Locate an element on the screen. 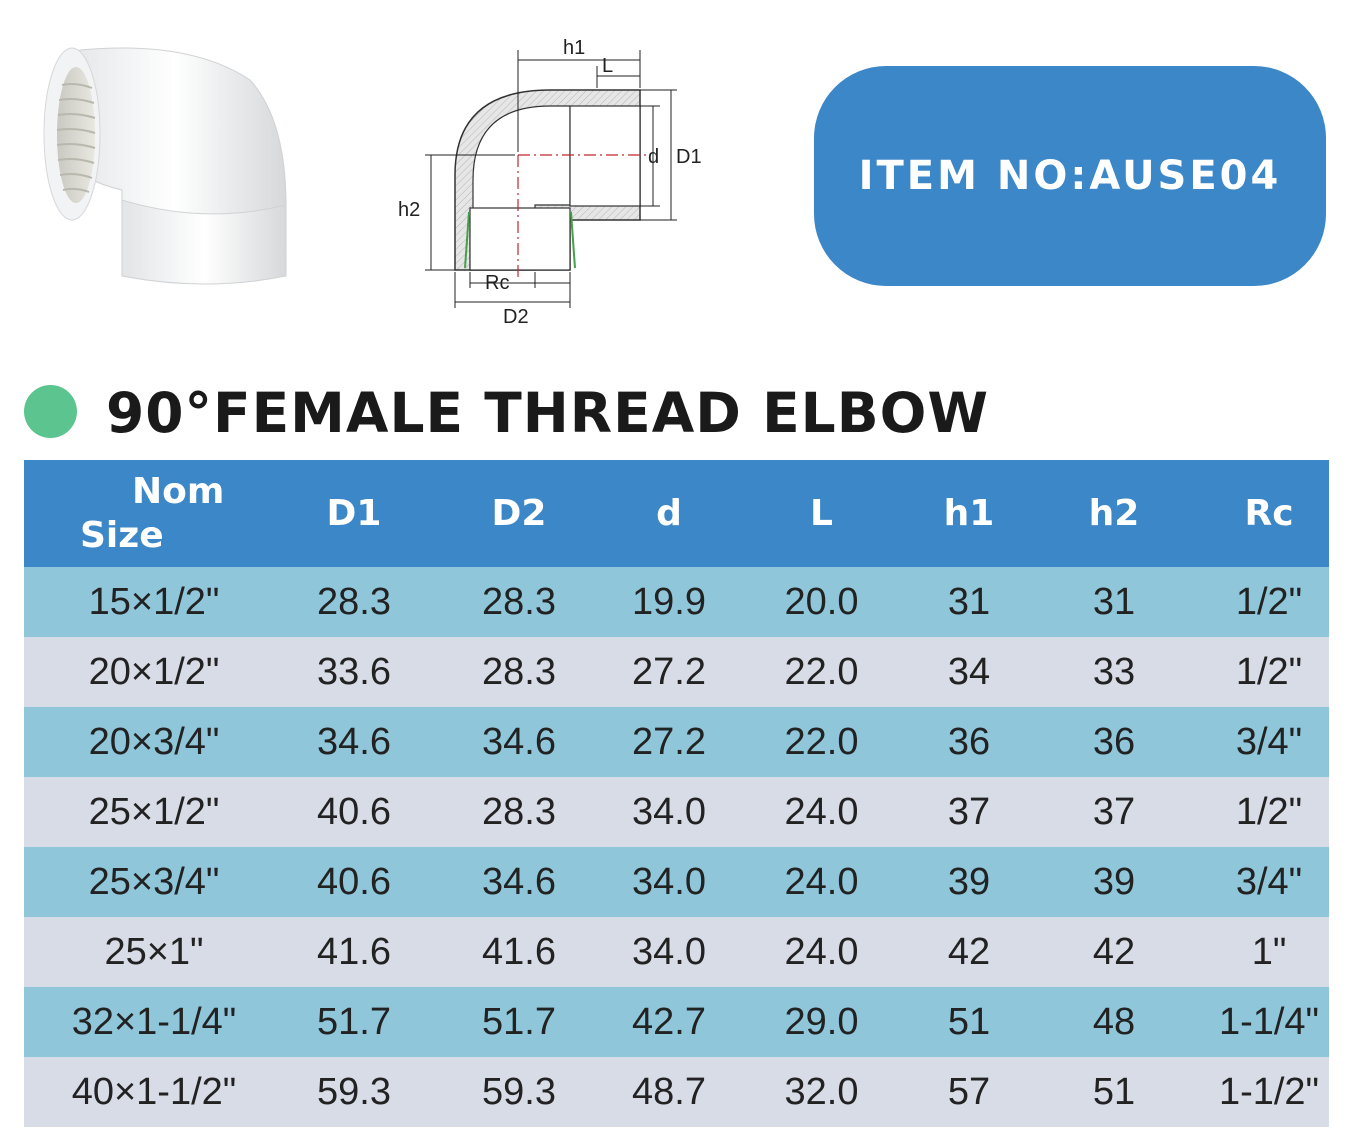 Image resolution: width=1352 pixels, height=1148 pixels. title-bullet-dot is located at coordinates (50, 411).